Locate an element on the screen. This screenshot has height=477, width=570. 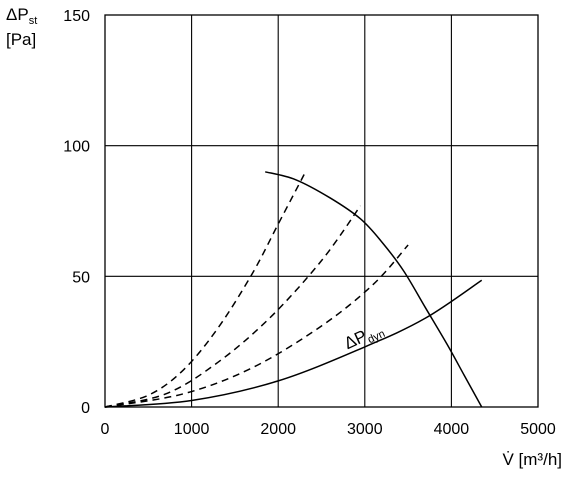
x-tick-label: 1000 is located at coordinates (192, 429).